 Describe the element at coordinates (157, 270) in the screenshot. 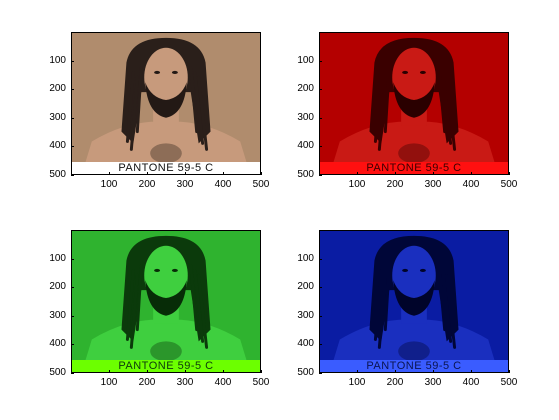

I see `left-eye-shape` at that location.